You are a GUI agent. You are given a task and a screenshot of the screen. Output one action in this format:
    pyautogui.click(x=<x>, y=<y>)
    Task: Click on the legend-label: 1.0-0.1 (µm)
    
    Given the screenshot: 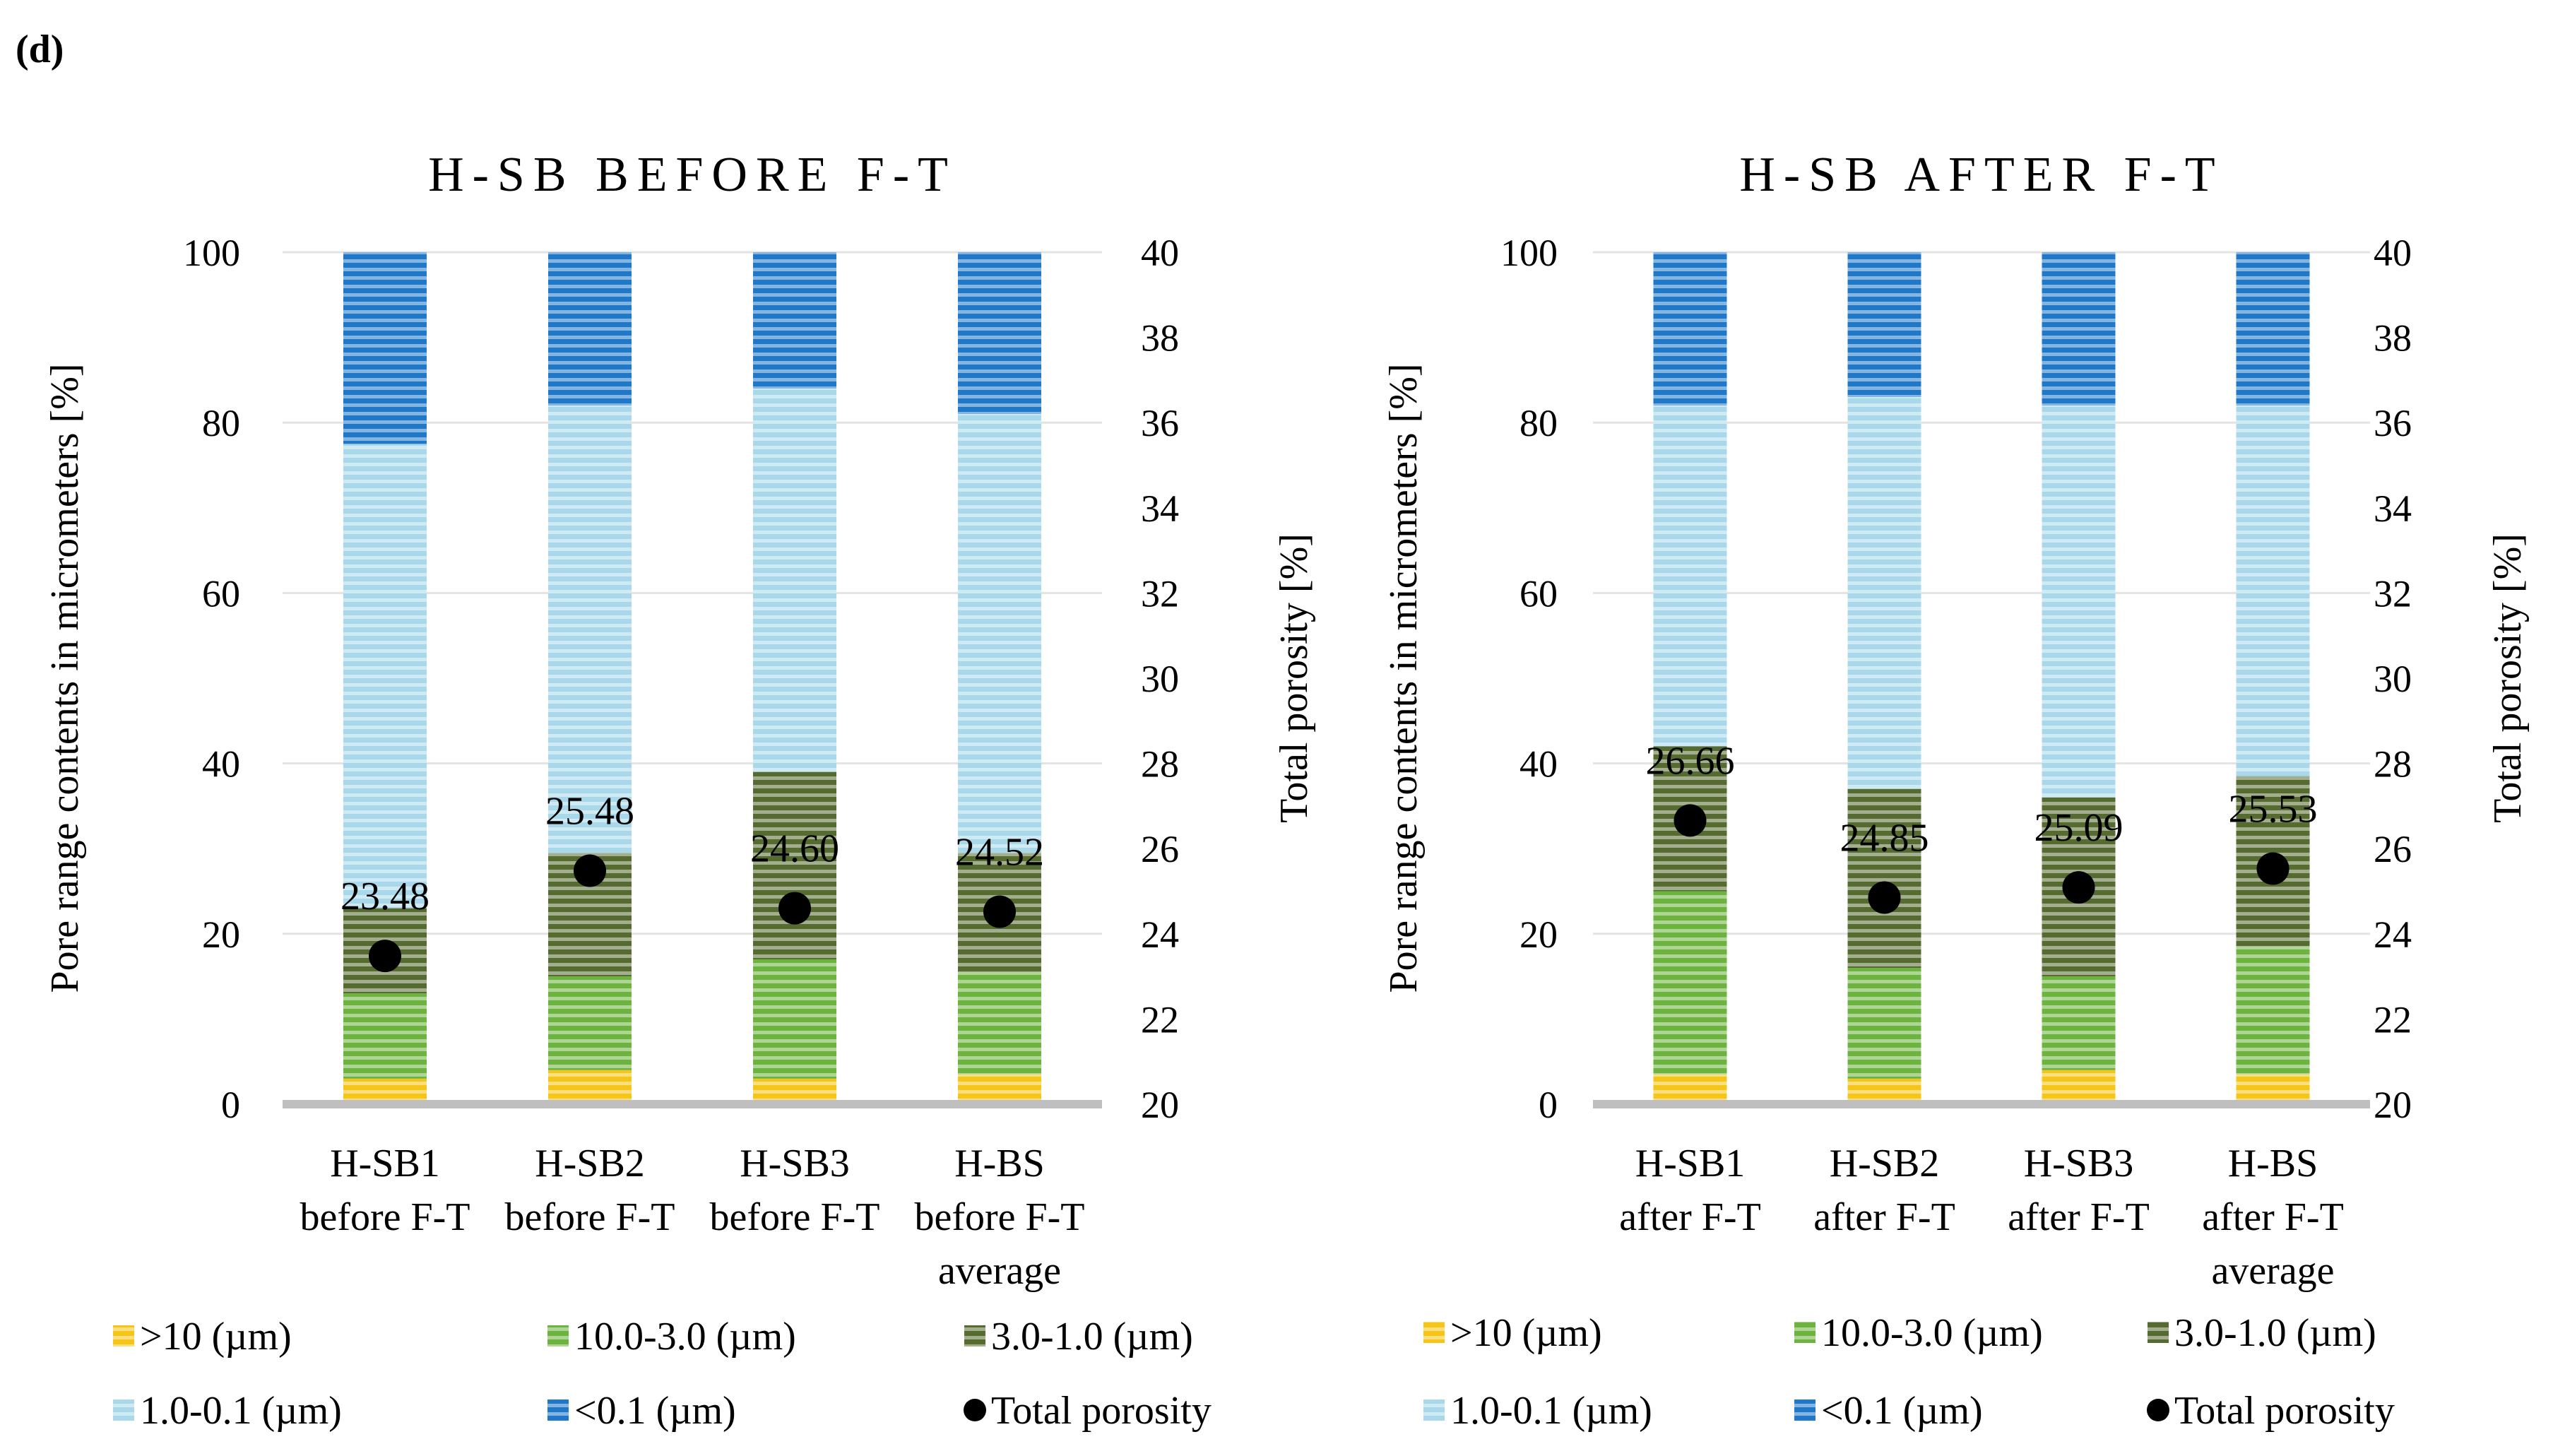 What is the action you would take?
    pyautogui.click(x=241, y=1411)
    